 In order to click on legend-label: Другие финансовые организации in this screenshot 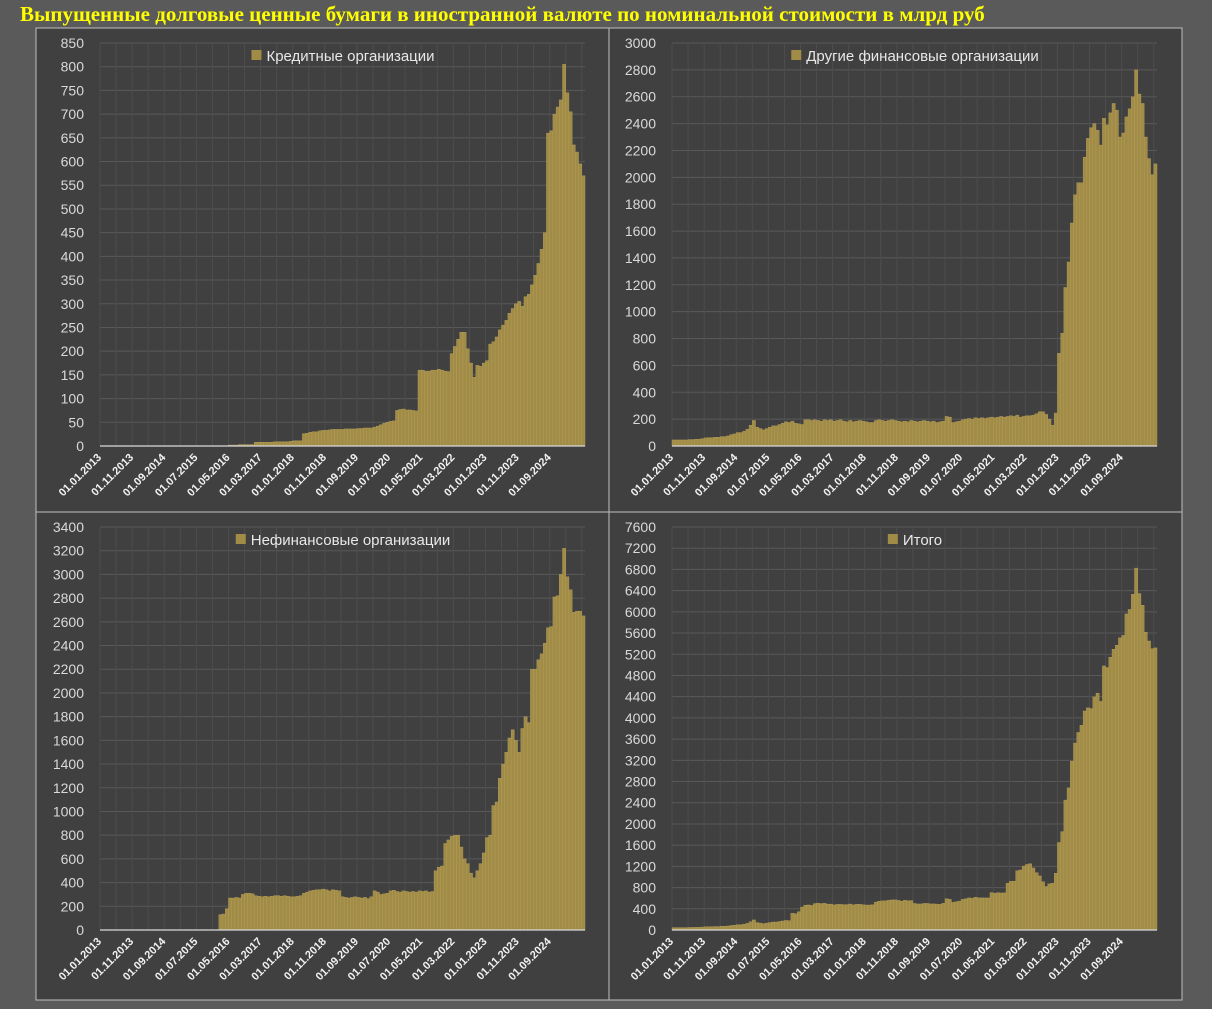, I will do `click(922, 56)`.